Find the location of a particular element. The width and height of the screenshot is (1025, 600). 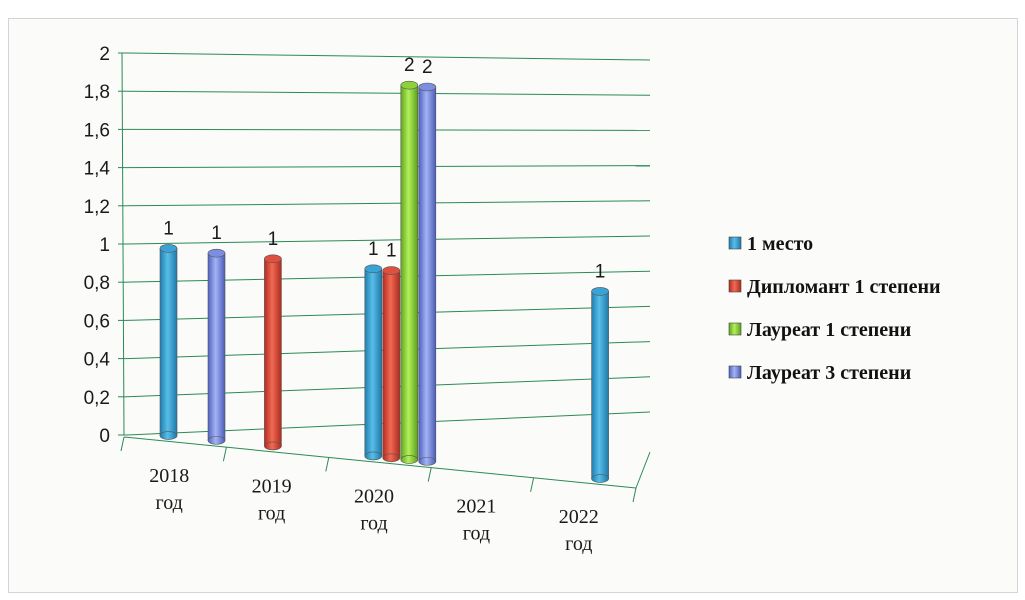

legend-label: Дипломант 1 степени is located at coordinates (844, 287).